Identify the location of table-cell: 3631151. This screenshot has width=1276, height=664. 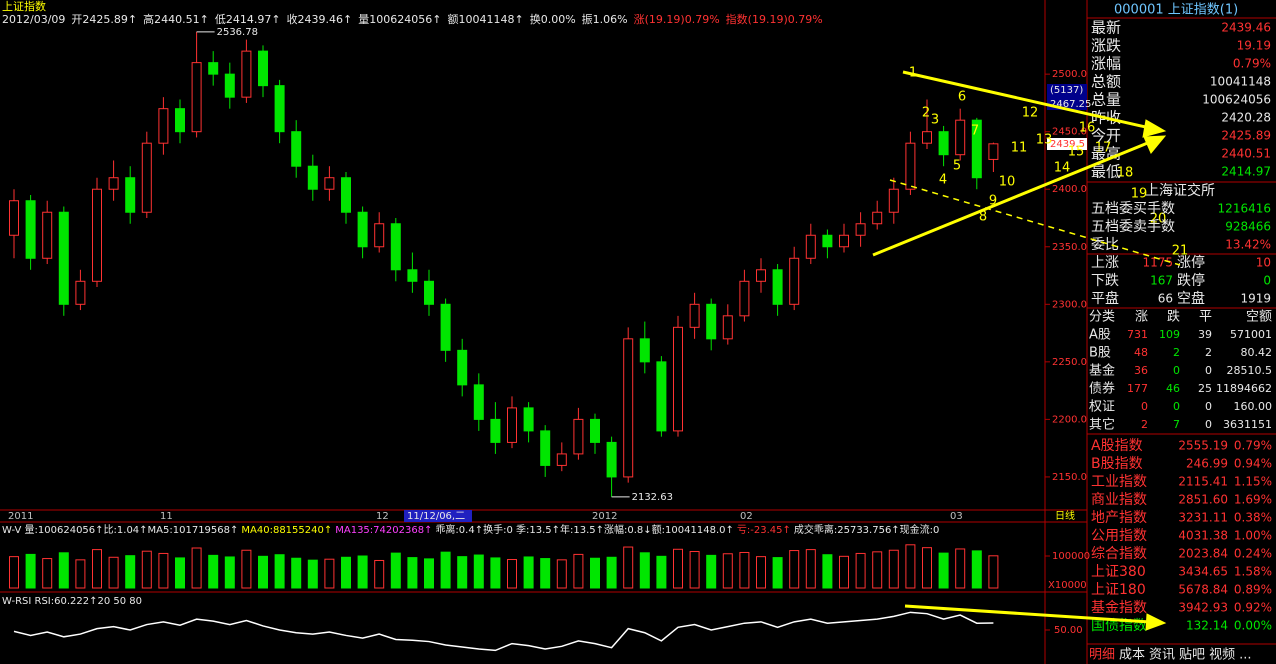
(1247, 424).